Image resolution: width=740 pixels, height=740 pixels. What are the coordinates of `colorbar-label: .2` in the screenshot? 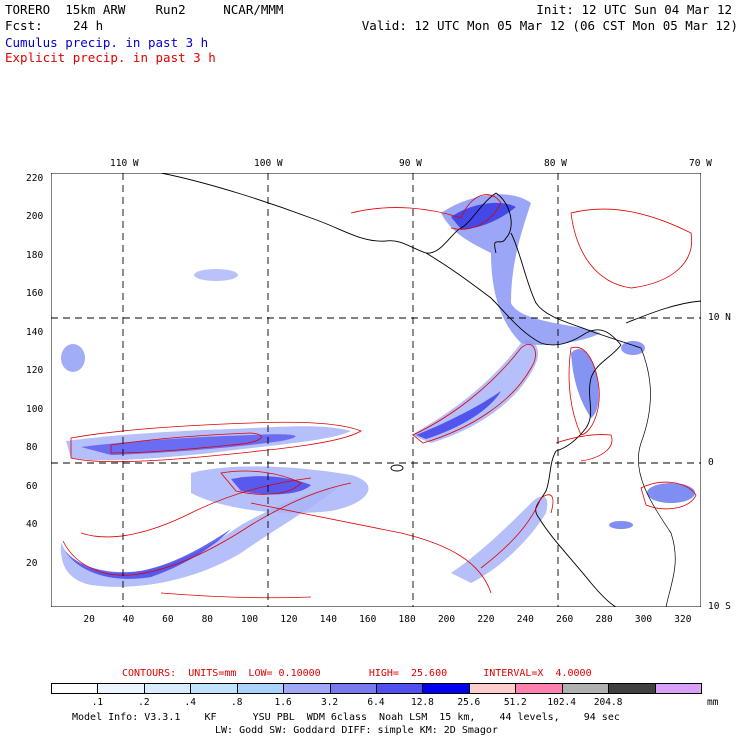 It's located at (144, 702).